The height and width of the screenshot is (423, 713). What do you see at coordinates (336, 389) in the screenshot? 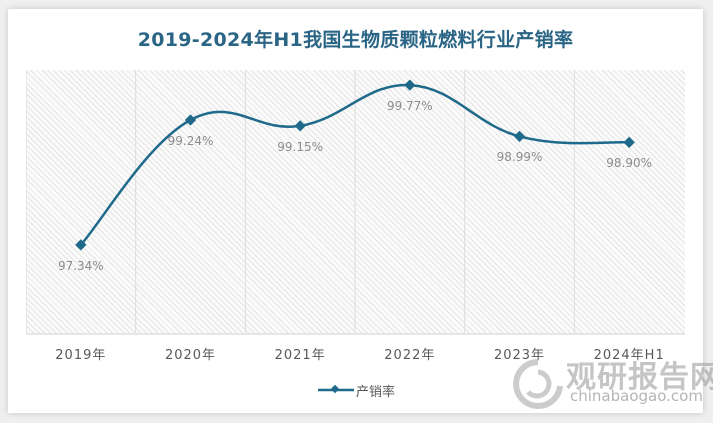
I see `legend-line-diamond-icon` at bounding box center [336, 389].